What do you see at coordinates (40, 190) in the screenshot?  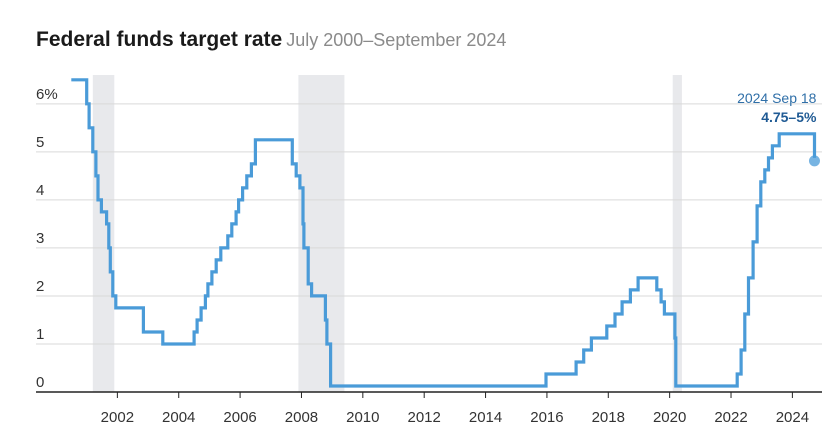 I see `y-tick-label-4: 4` at bounding box center [40, 190].